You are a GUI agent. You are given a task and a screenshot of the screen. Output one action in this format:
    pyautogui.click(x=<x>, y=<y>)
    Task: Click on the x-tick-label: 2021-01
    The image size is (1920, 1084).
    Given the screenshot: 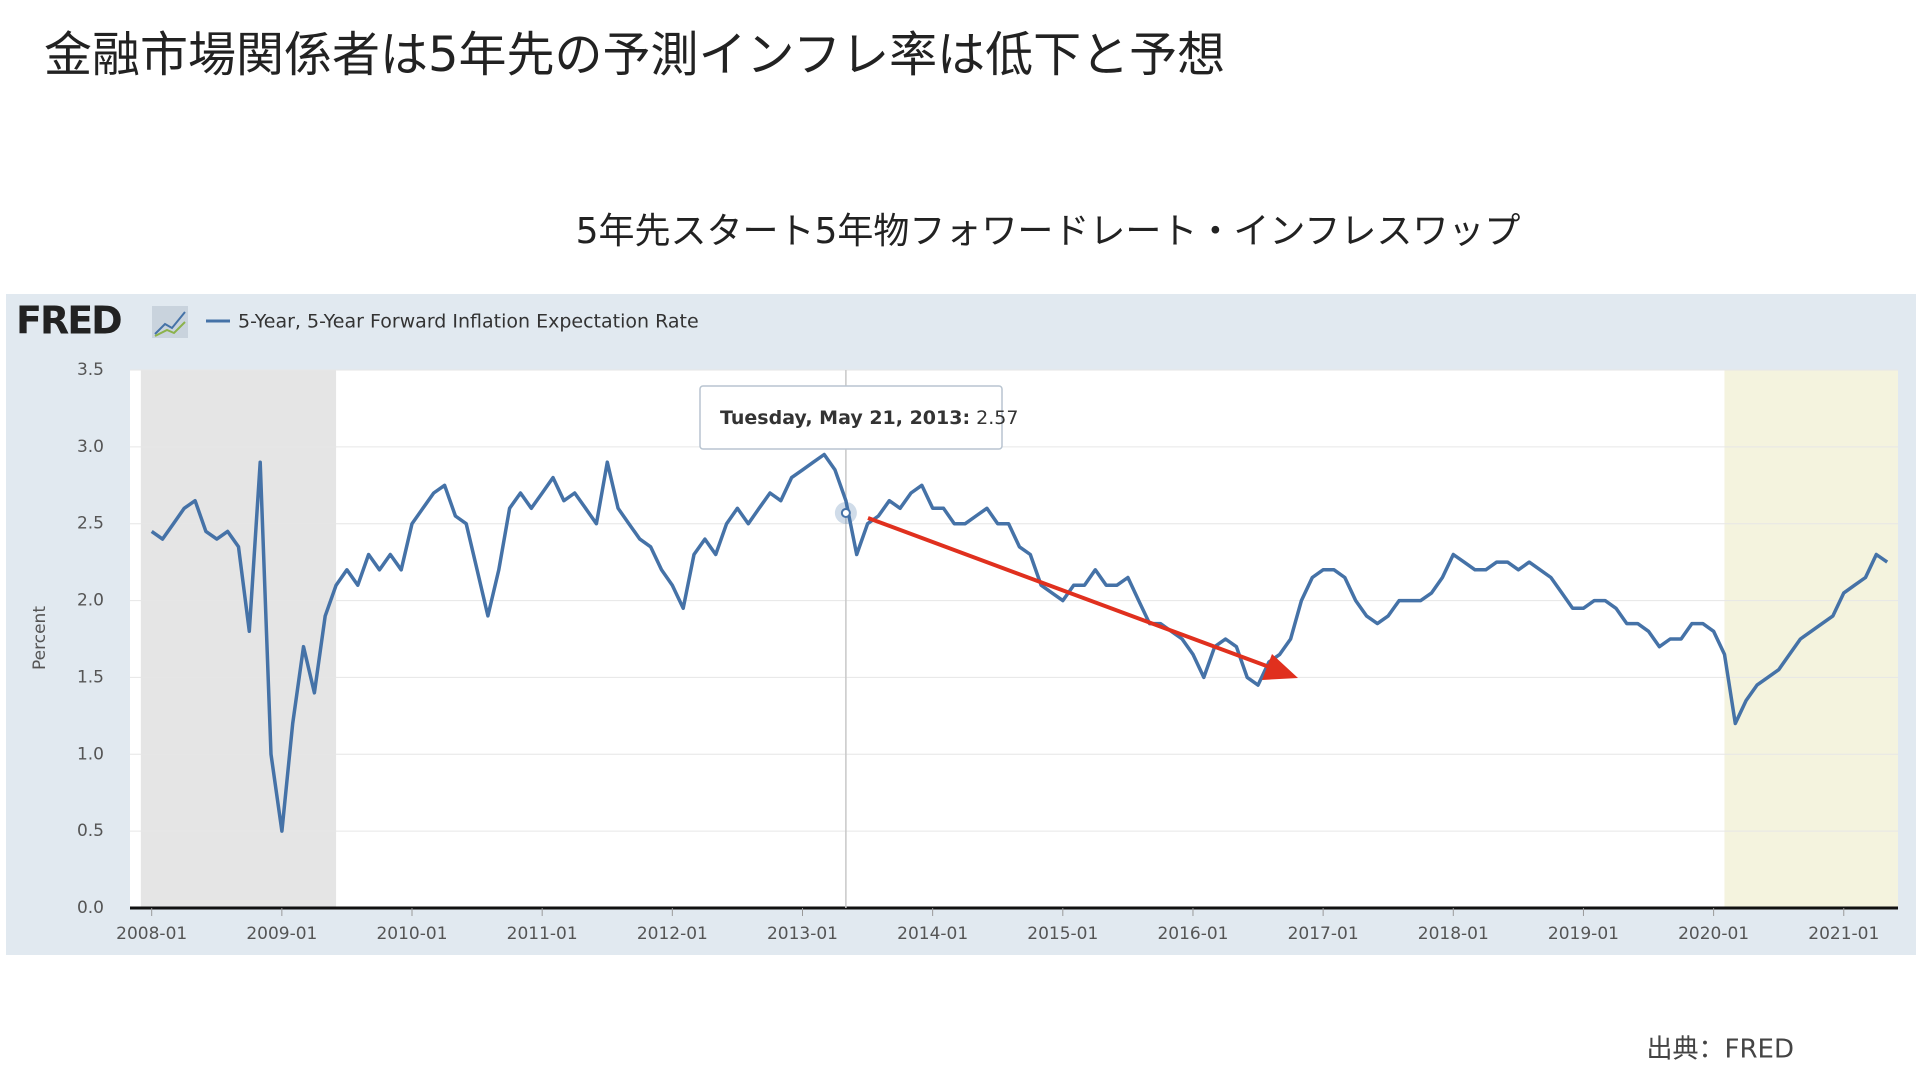 What is the action you would take?
    pyautogui.click(x=1843, y=934)
    